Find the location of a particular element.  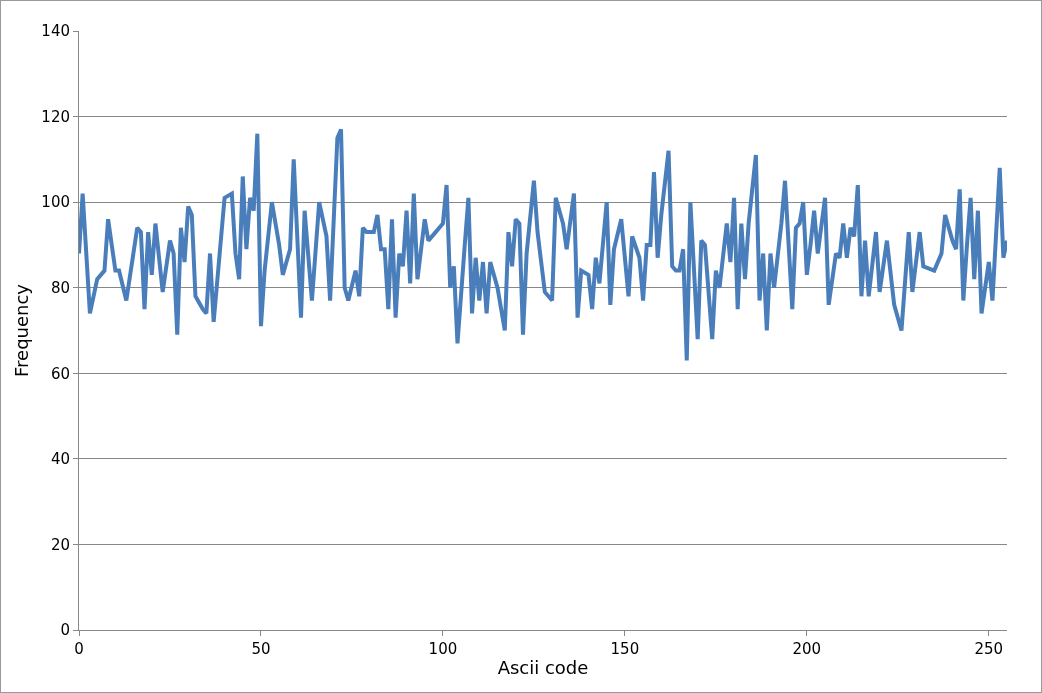

x-axis-title: Ascii code is located at coordinates (543, 668).